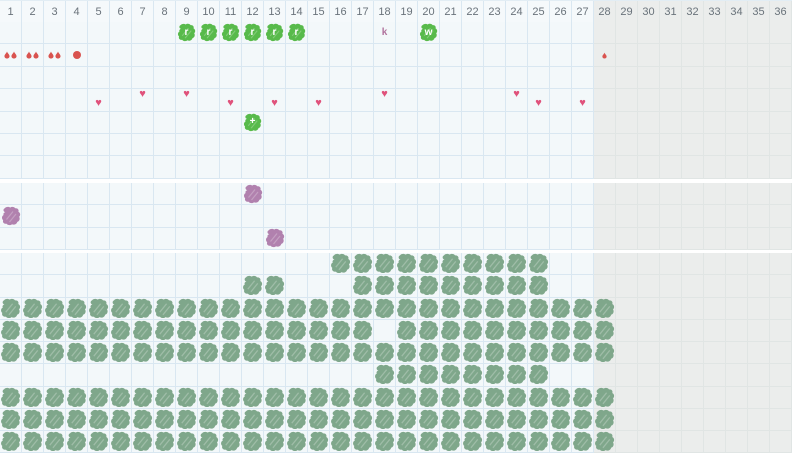 This screenshot has width=792, height=453. Describe the element at coordinates (385, 100) in the screenshot. I see `day-cell: ♥` at that location.